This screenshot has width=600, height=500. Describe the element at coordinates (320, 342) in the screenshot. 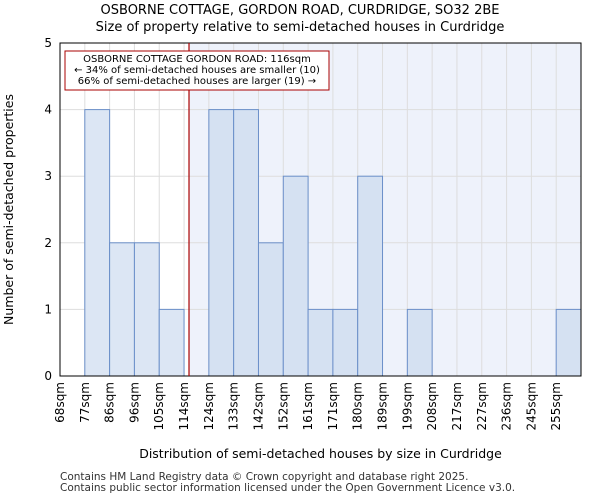

I see `bar-161sqm` at that location.